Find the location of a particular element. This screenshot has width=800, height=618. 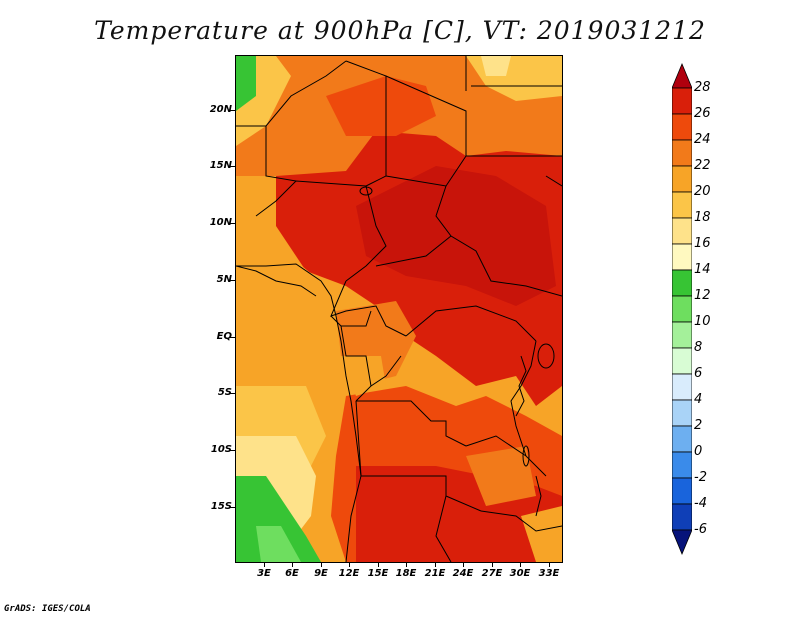

lon-label-18e: 18E is located at coordinates (406, 573).